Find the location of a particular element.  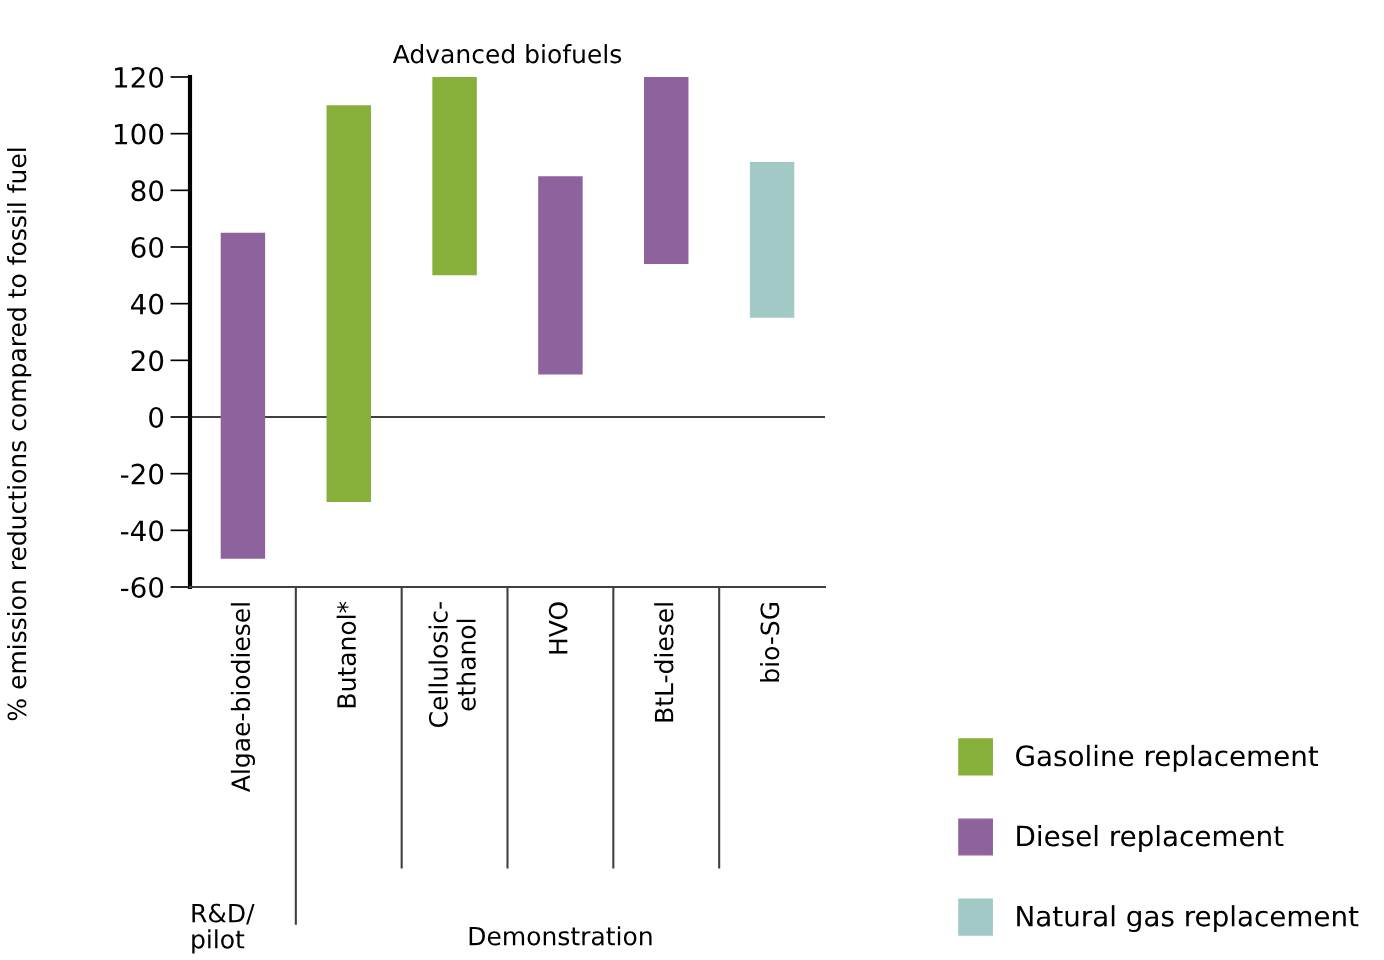

y-tick-label: 120 is located at coordinates (139, 77).